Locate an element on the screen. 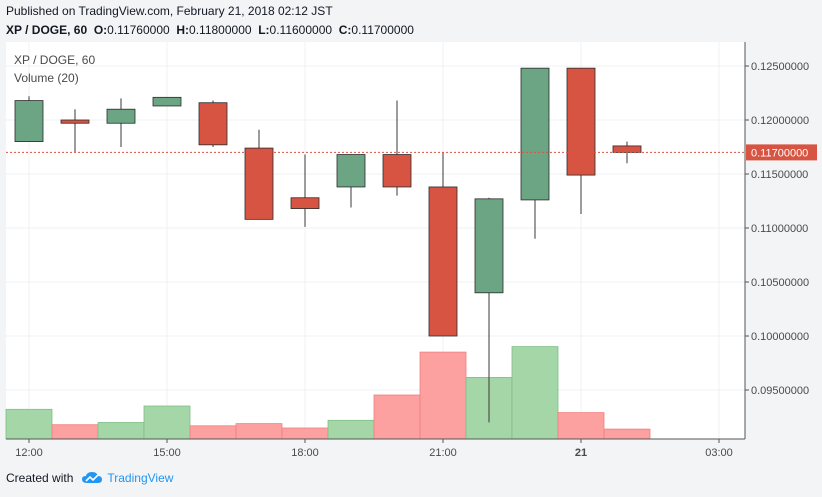 The image size is (822, 497). time-tick-label: 15:00 is located at coordinates (167, 453).